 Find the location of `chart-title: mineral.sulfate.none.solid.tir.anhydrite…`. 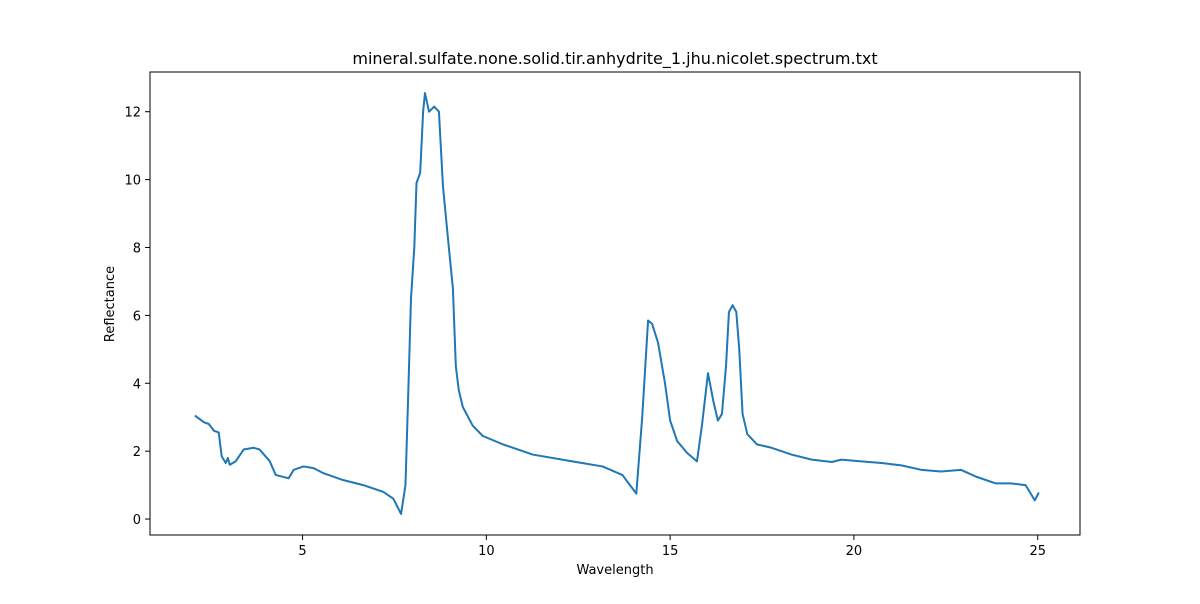

chart-title: mineral.sulfate.none.solid.tir.anhydrite… is located at coordinates (614, 59).